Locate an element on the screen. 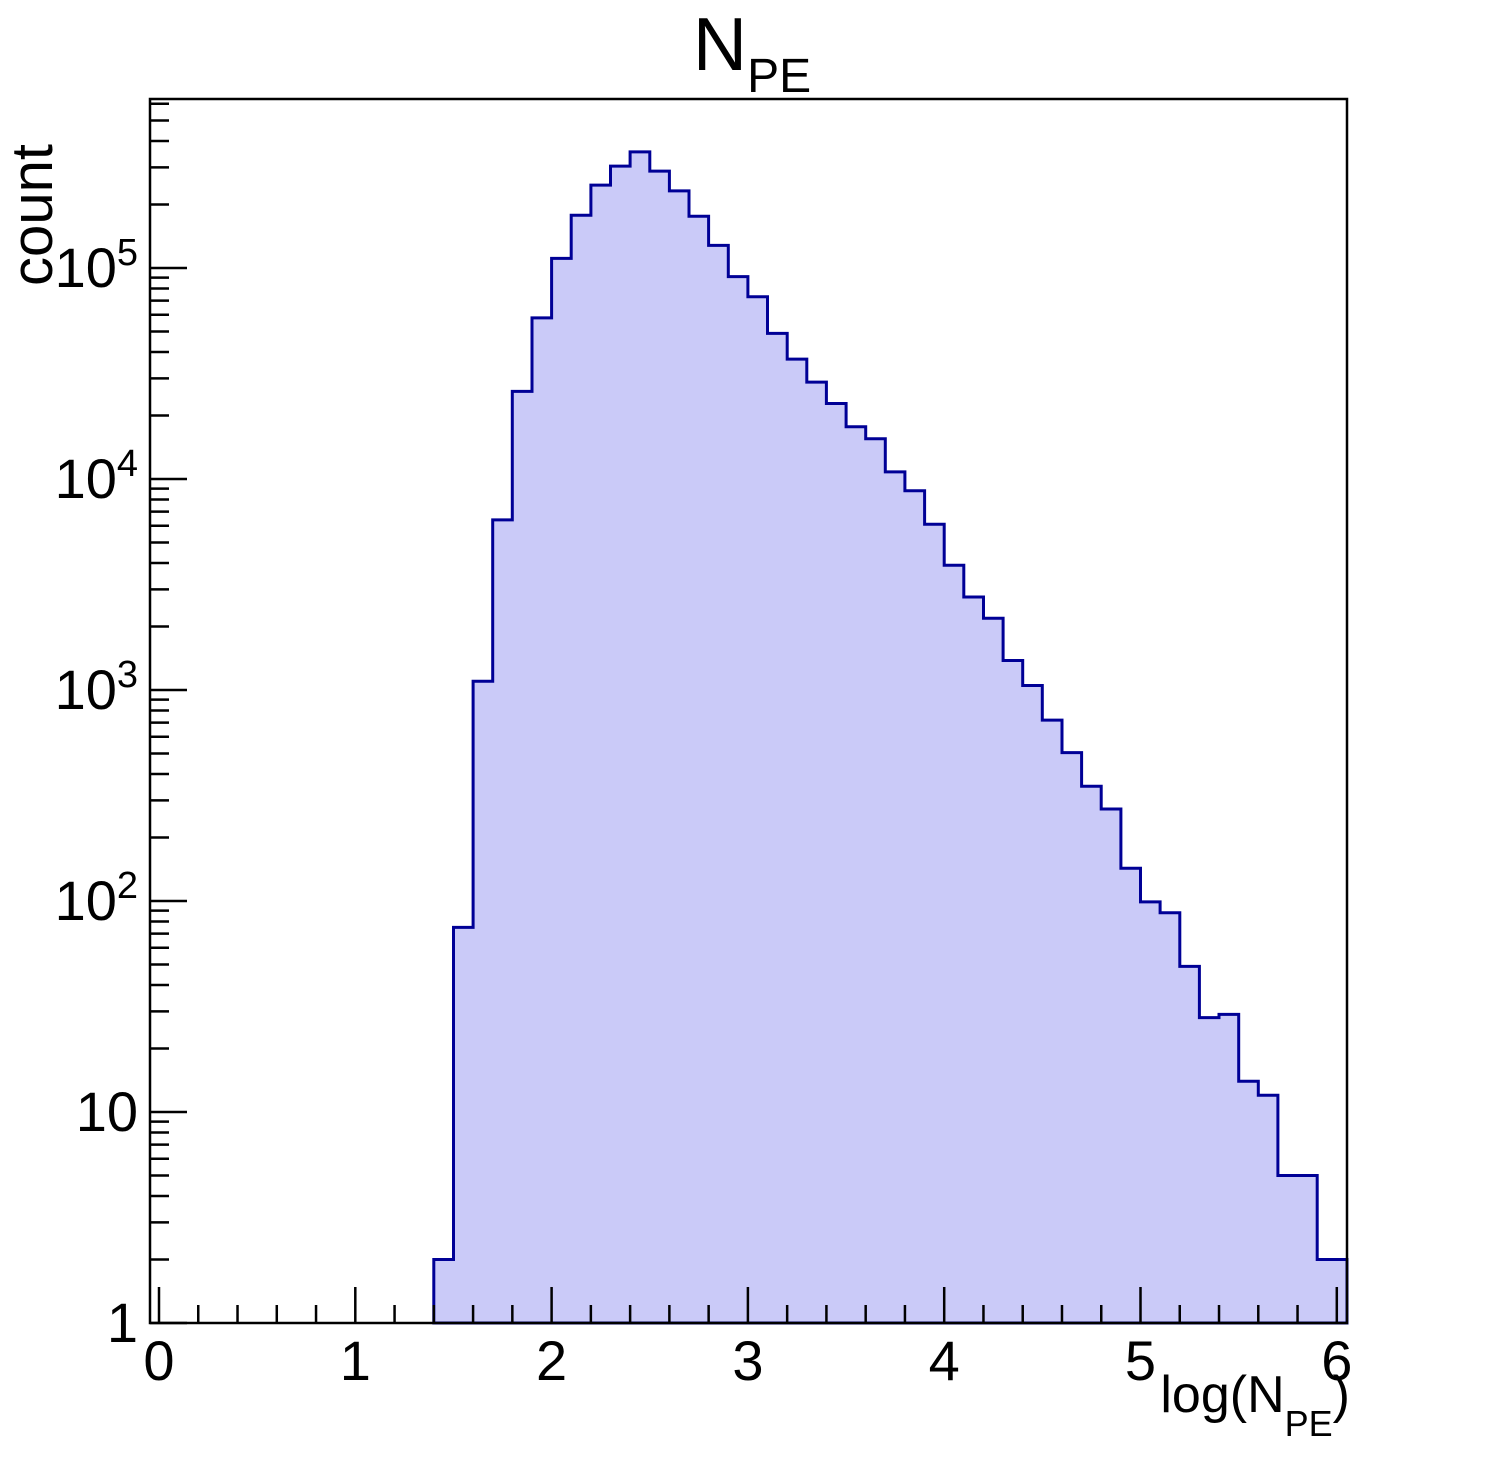 This screenshot has width=1496, height=1477. plot-title-main: N is located at coordinates (720, 44).